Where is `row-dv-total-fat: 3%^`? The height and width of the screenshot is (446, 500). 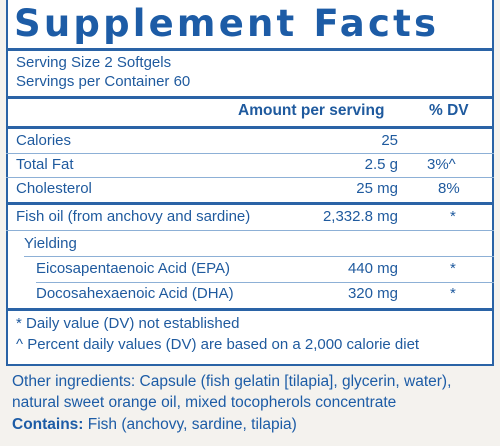
row-dv-total-fat: 3%^ is located at coordinates (441, 164).